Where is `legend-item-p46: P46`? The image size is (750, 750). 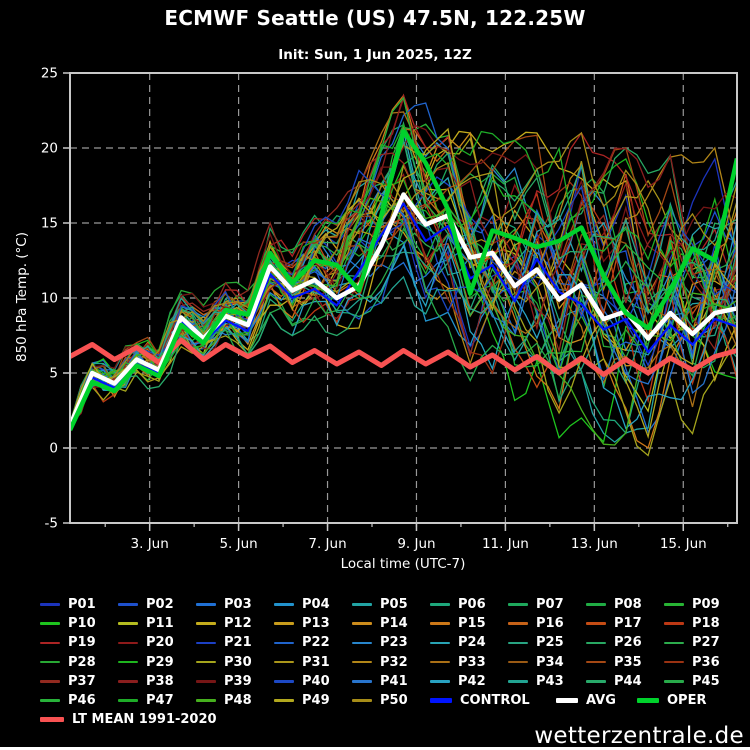
legend-item-p46: P46 is located at coordinates (68, 700).